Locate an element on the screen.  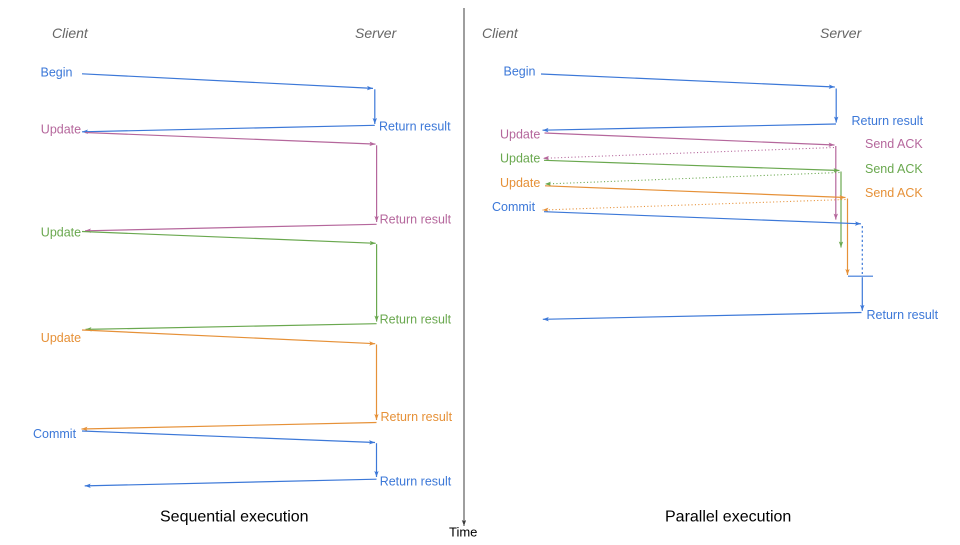
svg-text: Parallel execution is located at coordinates (728, 517).